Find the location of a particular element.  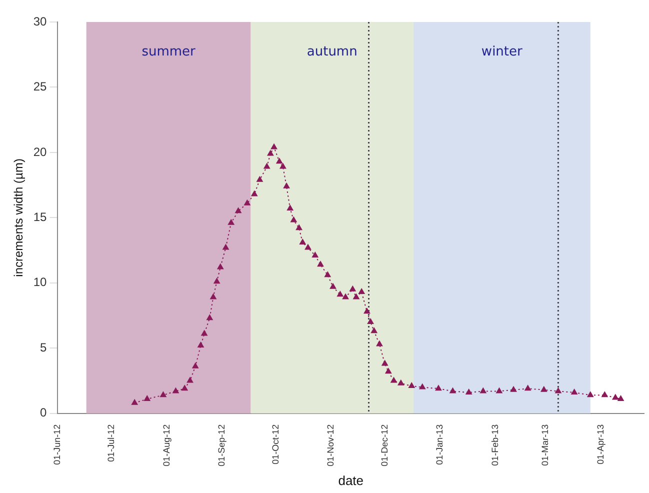

y-tick-label: 15 is located at coordinates (40, 217).